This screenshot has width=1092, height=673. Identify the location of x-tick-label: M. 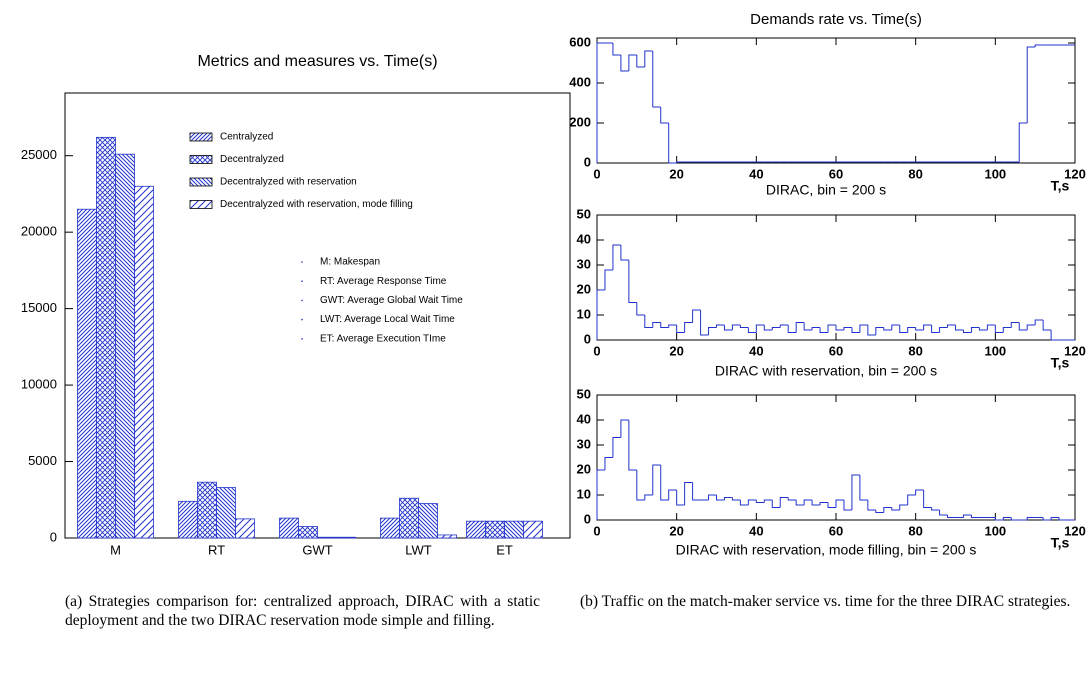
(115, 549).